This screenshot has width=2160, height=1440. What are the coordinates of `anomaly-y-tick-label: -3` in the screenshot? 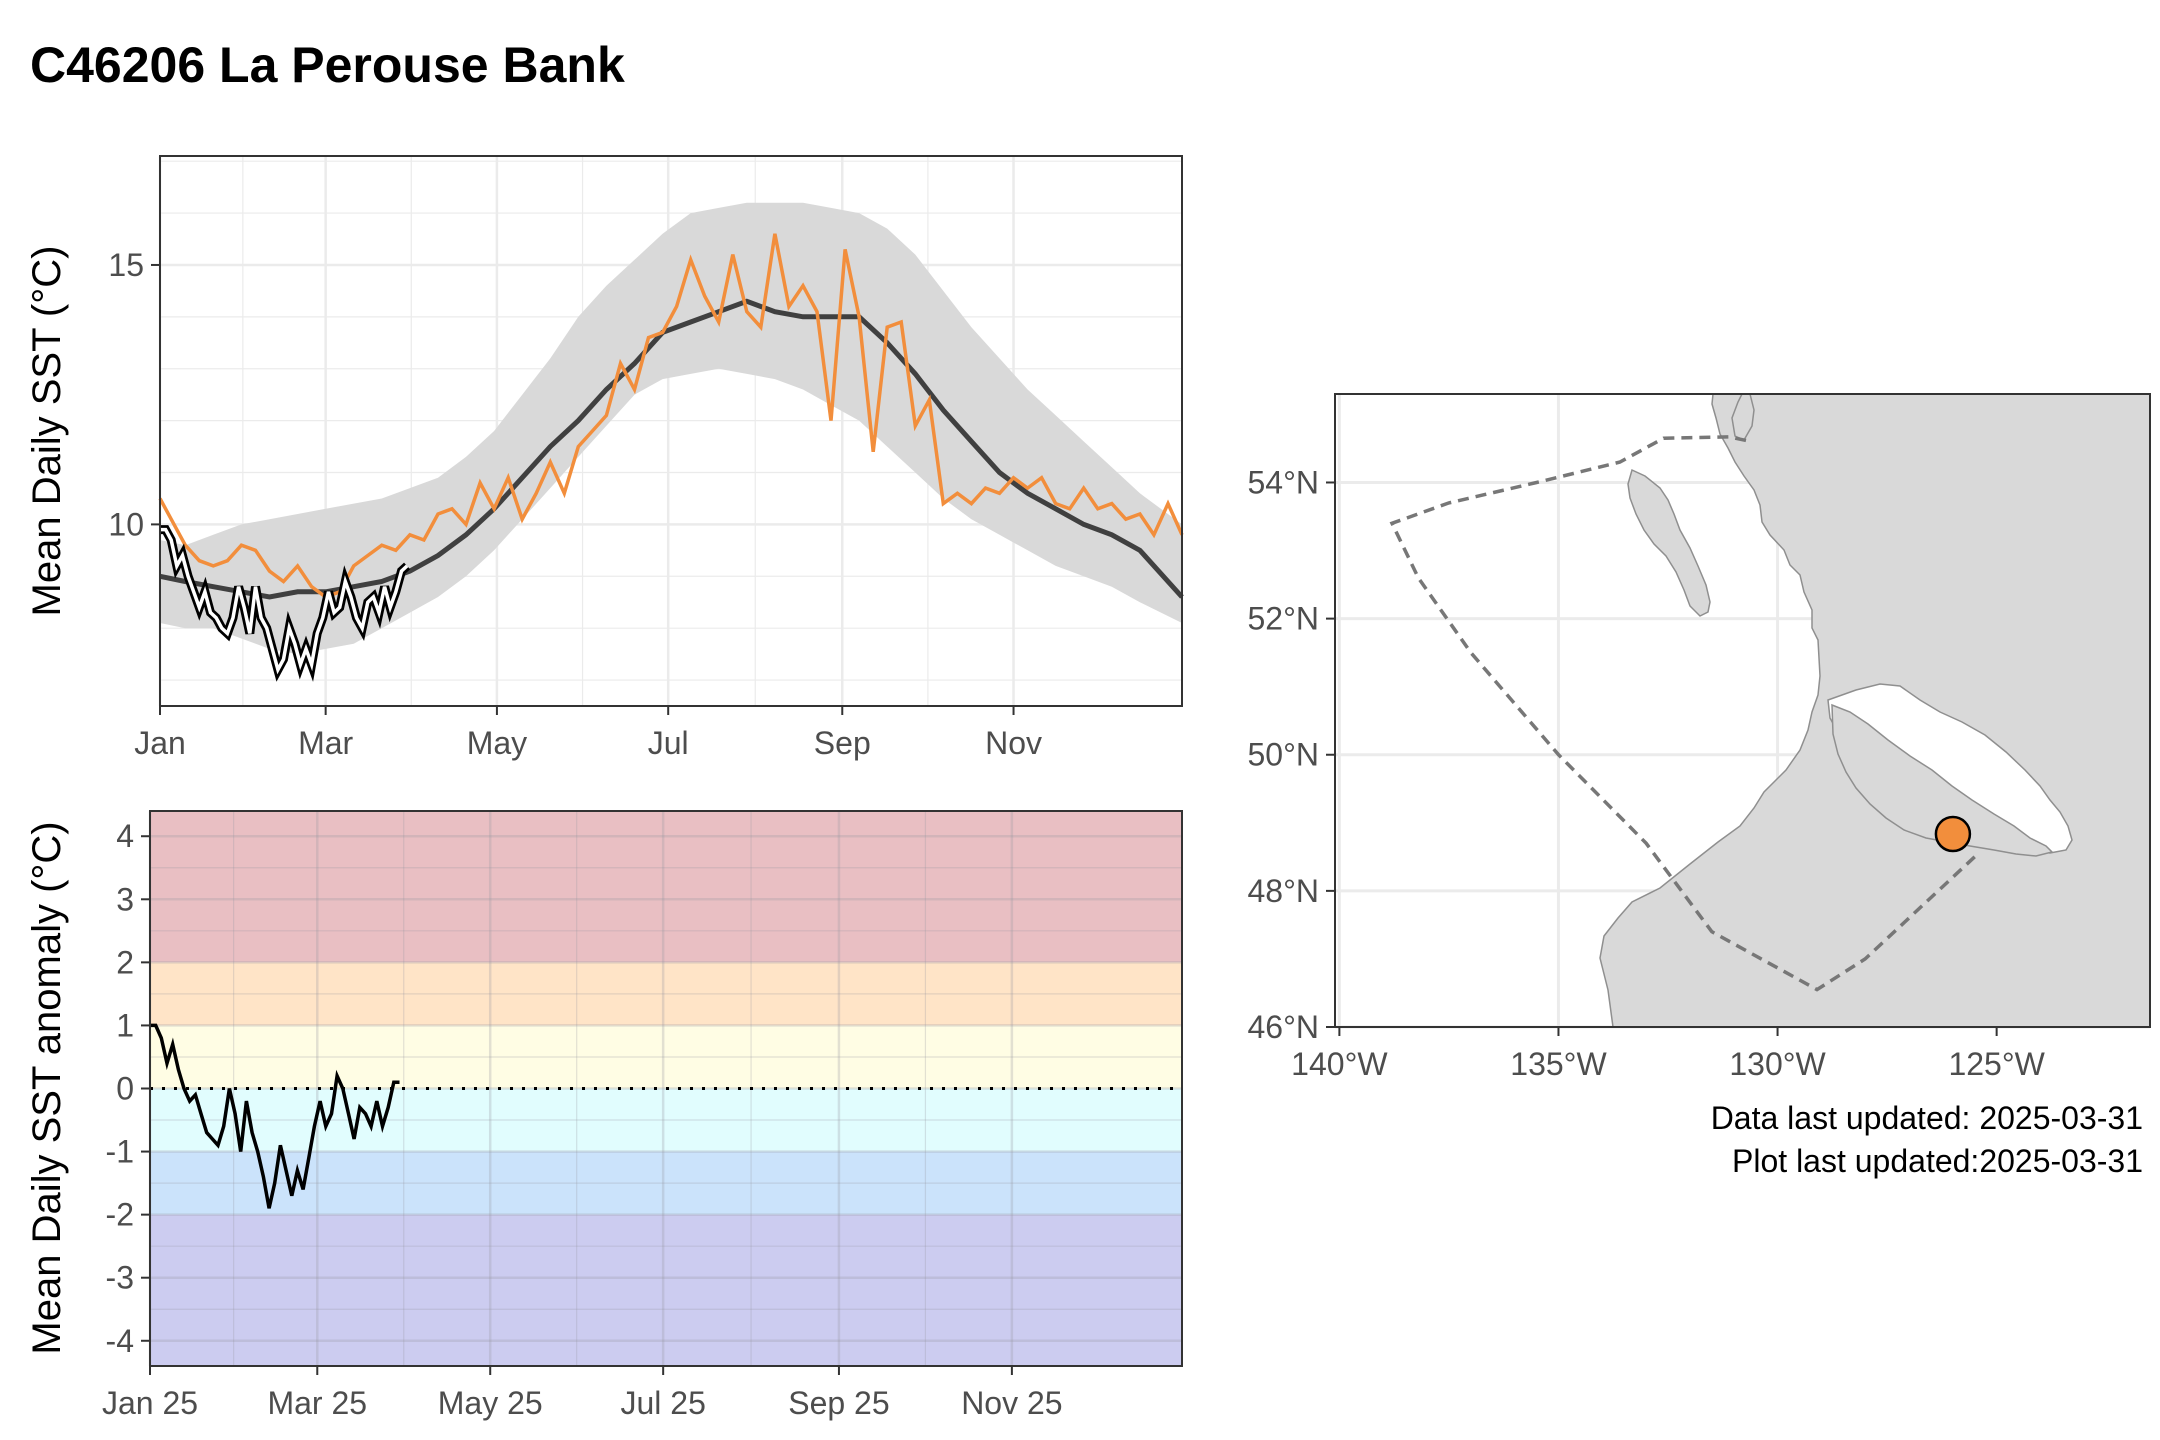 It's located at (120, 1278).